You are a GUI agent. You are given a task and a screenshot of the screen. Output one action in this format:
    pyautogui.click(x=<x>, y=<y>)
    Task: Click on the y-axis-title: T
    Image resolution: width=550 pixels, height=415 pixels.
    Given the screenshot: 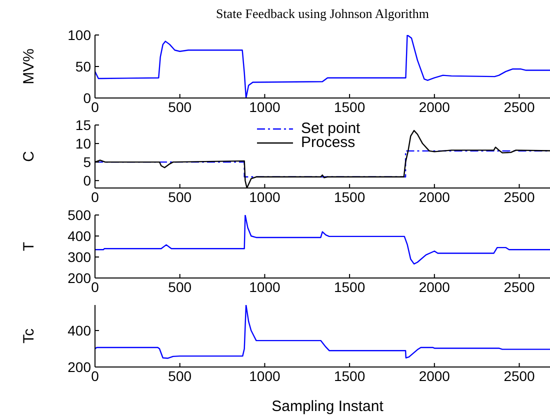 What is the action you would take?
    pyautogui.click(x=29, y=247)
    